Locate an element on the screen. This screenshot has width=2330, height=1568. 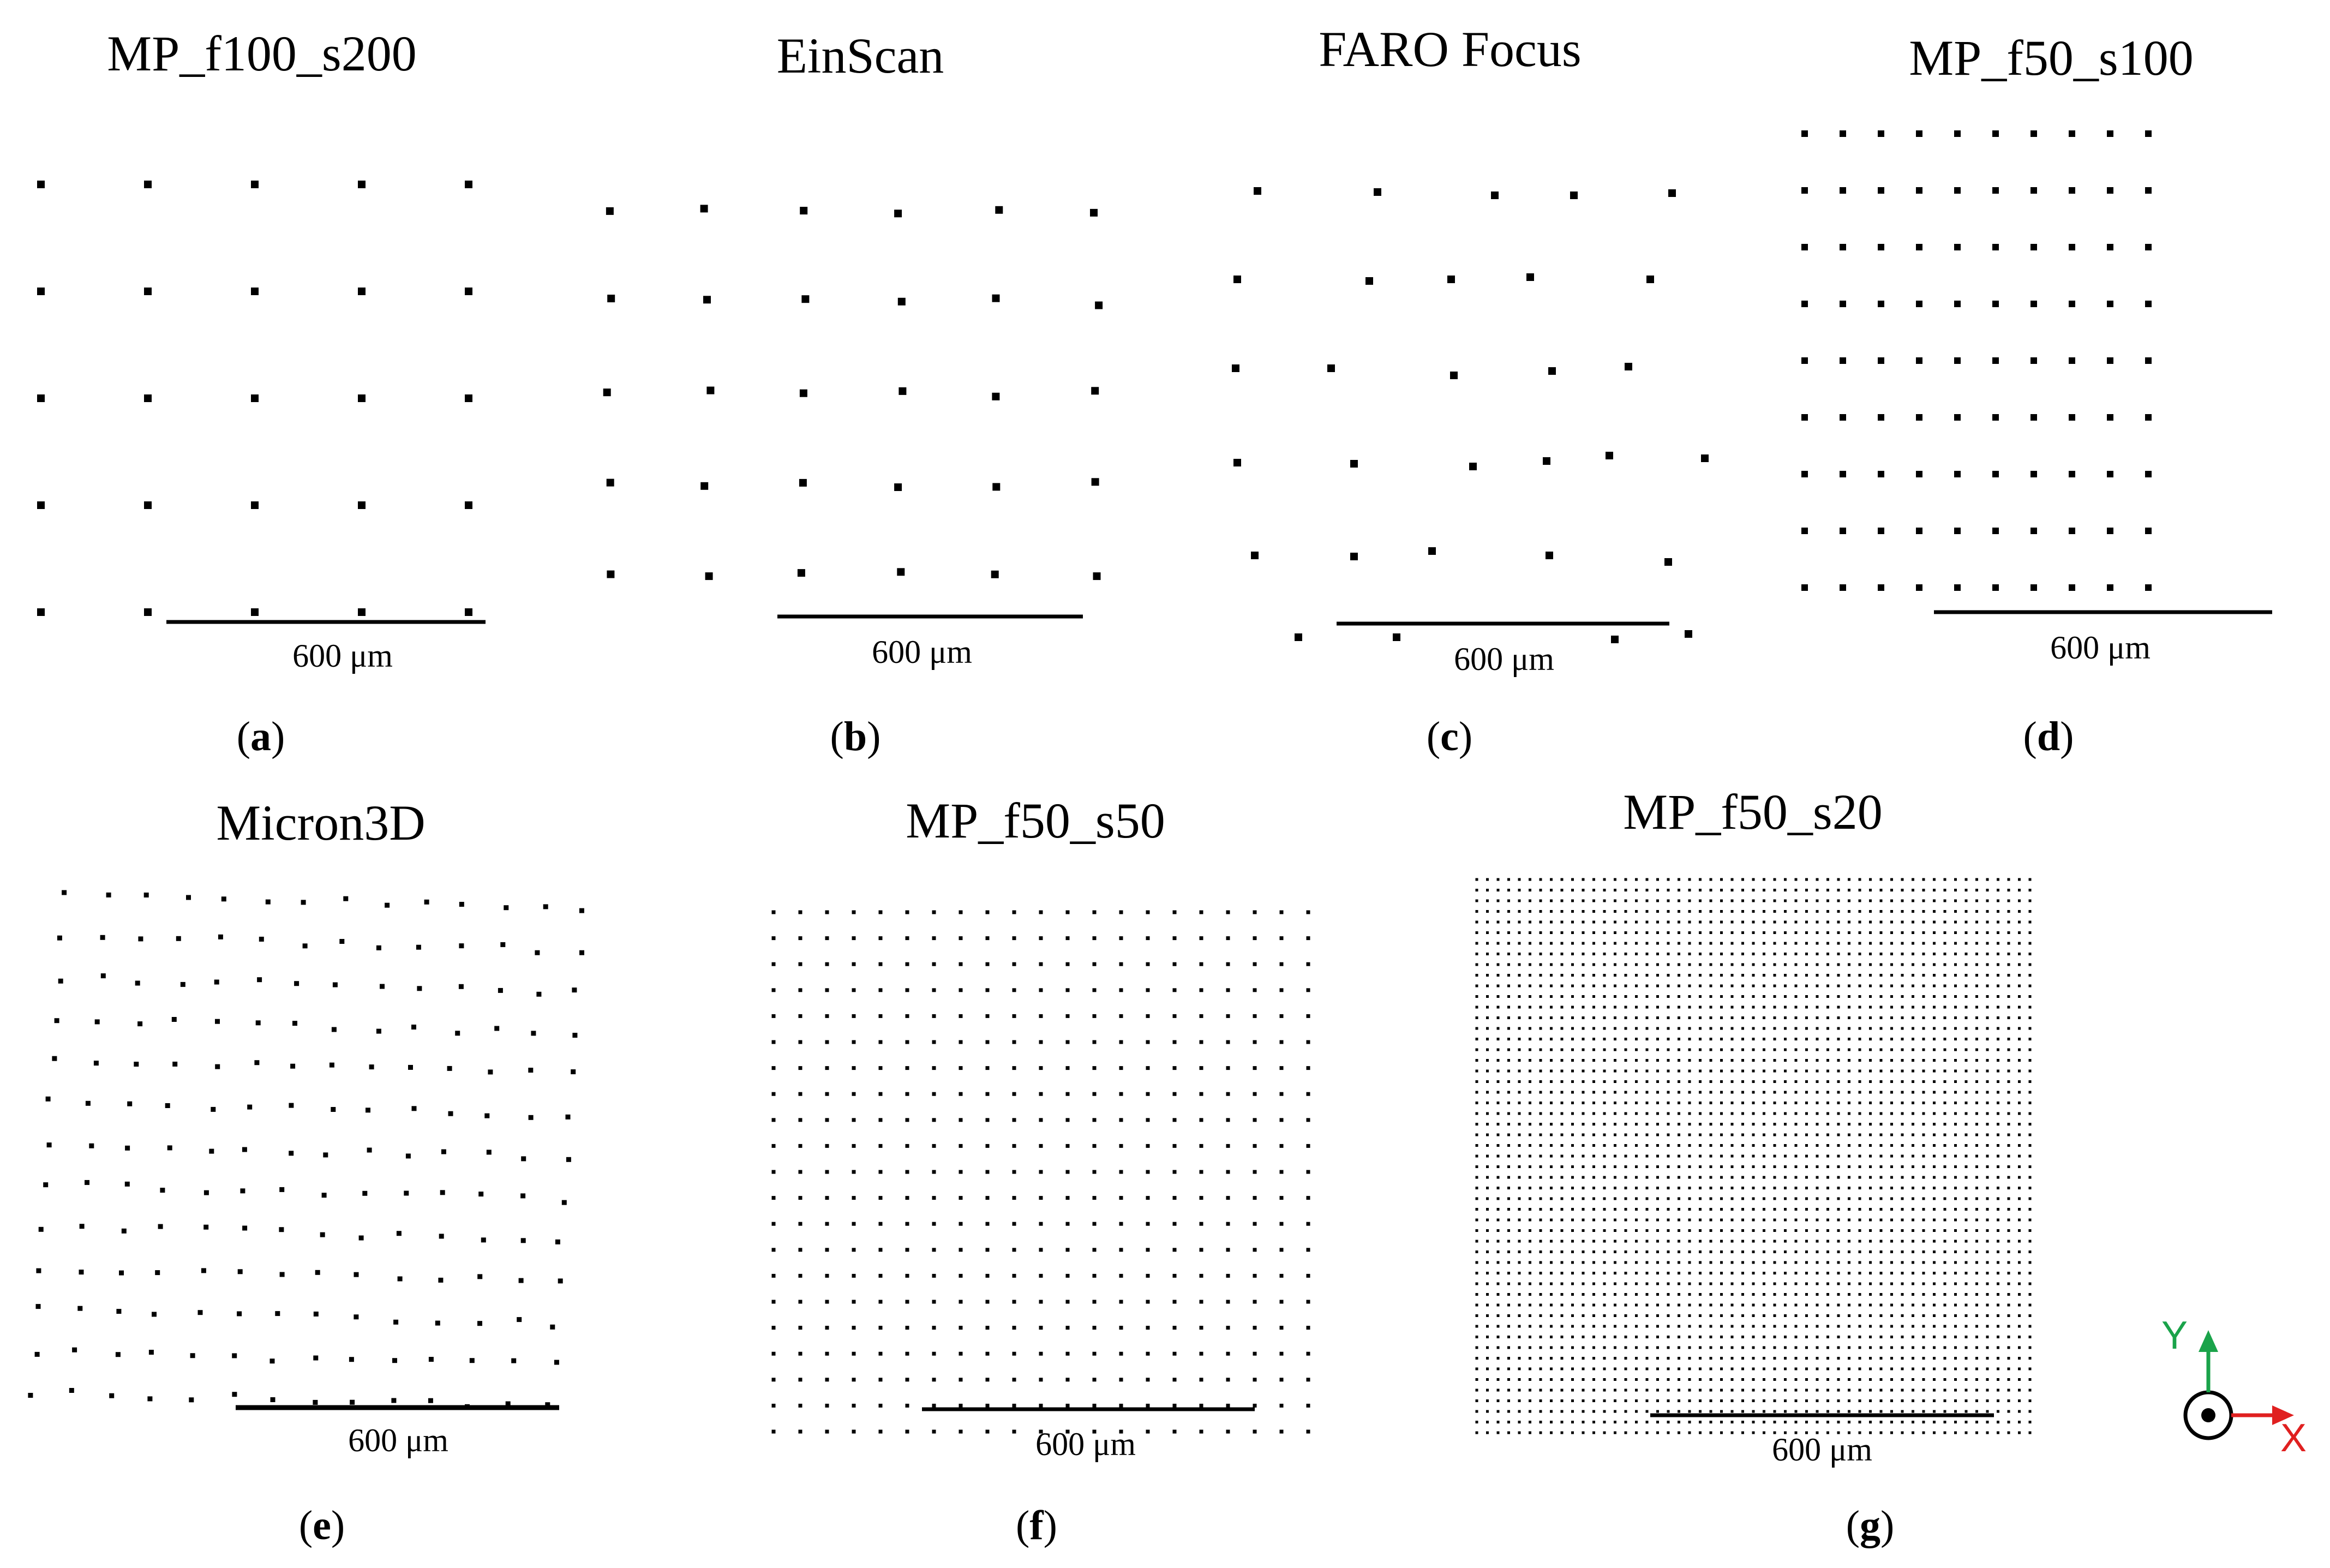
scale-label-e: 600 μm is located at coordinates (398, 1440).